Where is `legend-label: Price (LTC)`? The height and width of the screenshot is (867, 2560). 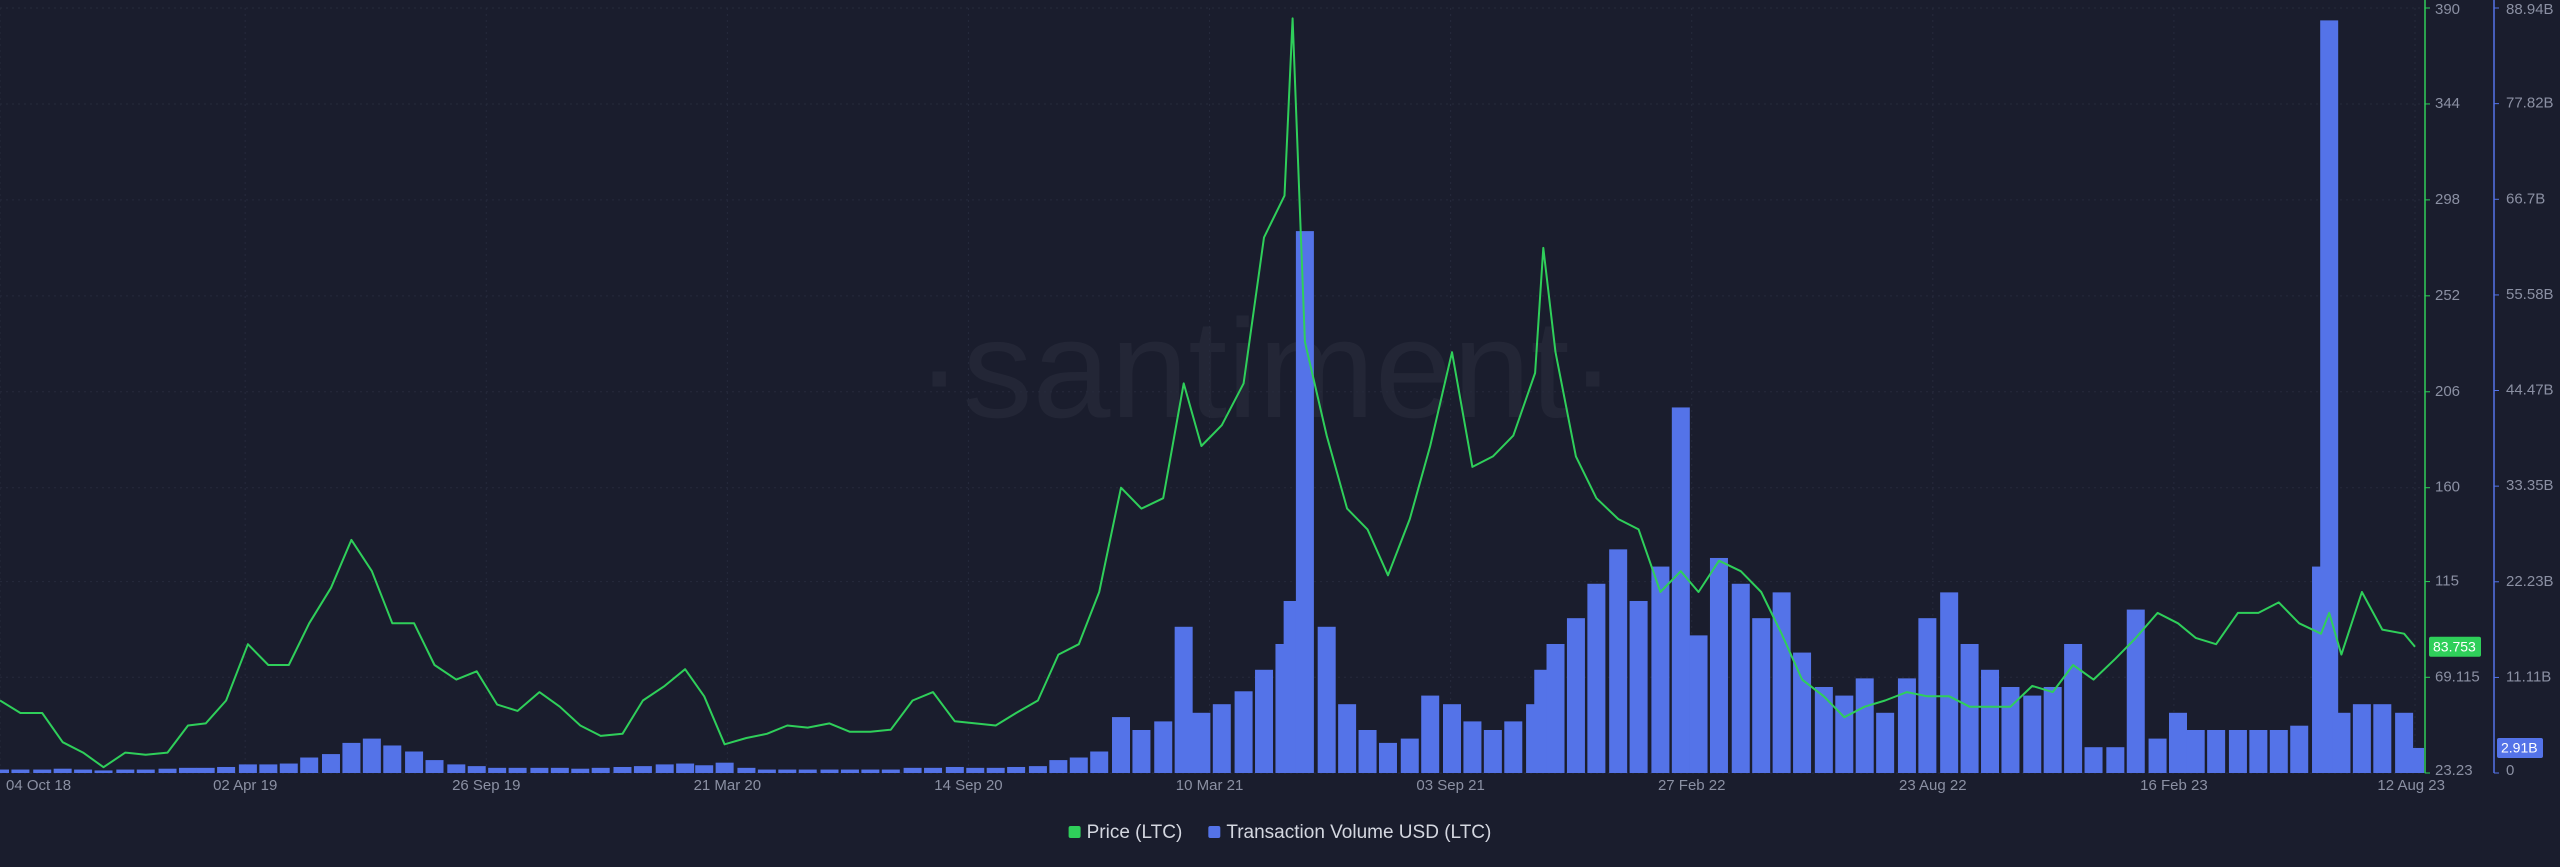
legend-label: Price (LTC) is located at coordinates (1135, 832).